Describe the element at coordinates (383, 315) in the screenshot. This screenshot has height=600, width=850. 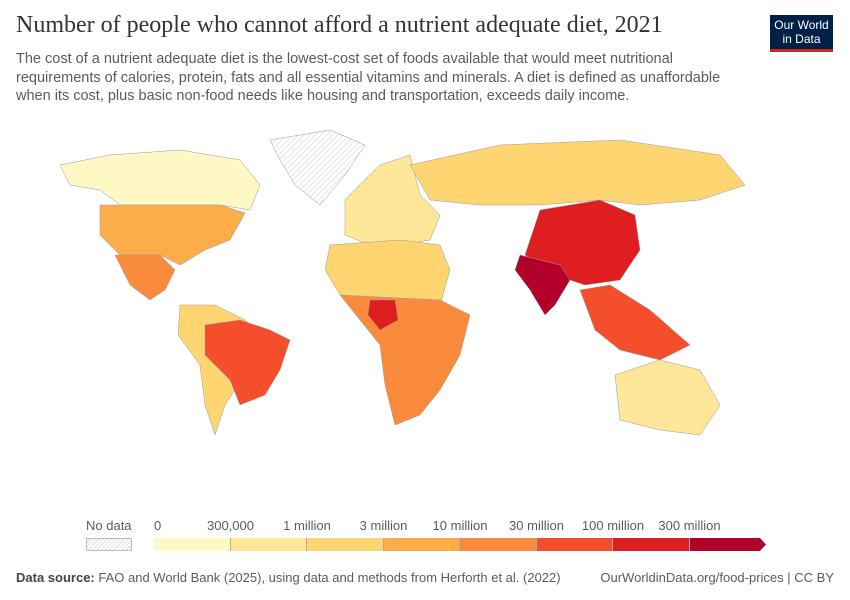
I see `region-nigeria` at that location.